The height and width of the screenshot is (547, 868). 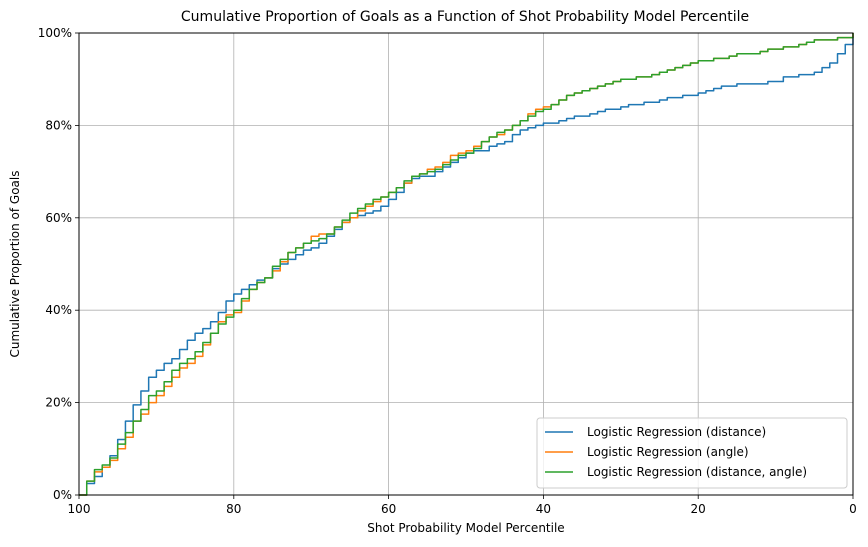 I want to click on y-tick-label: 20%, so click(x=58, y=403).